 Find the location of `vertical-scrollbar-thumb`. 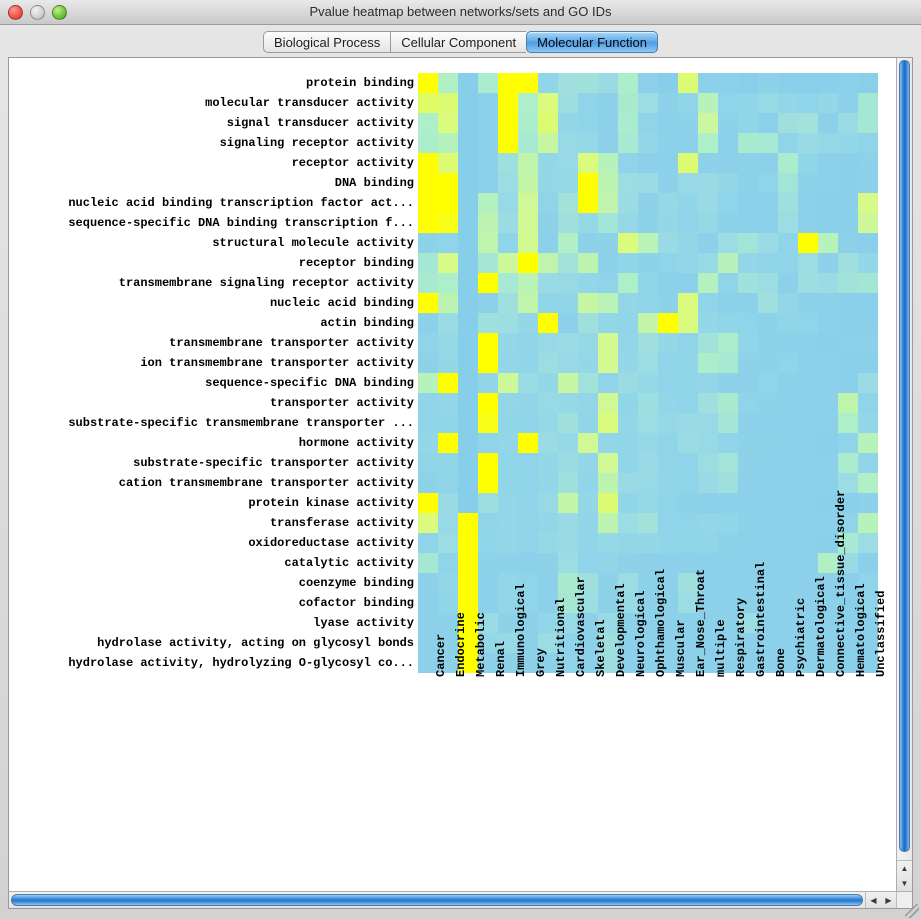

vertical-scrollbar-thumb is located at coordinates (904, 456).